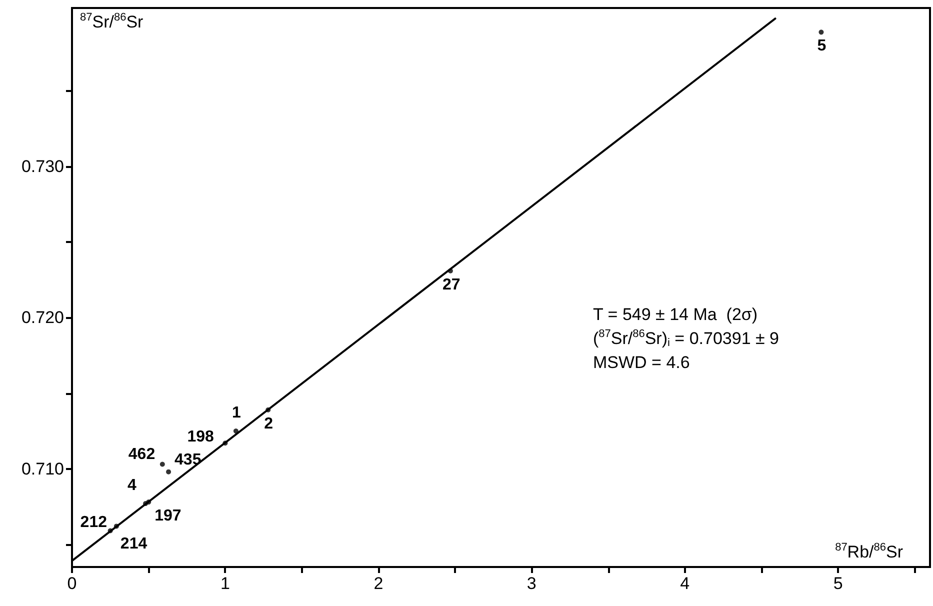 The image size is (933, 606). I want to click on y-tick-label: 0.730, so click(42, 166).